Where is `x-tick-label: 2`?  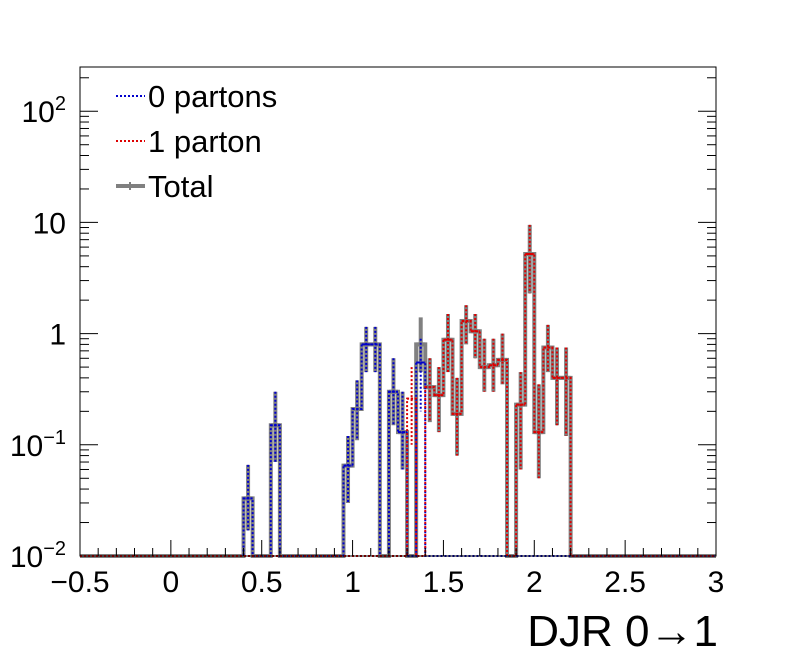
x-tick-label: 2 is located at coordinates (534, 582).